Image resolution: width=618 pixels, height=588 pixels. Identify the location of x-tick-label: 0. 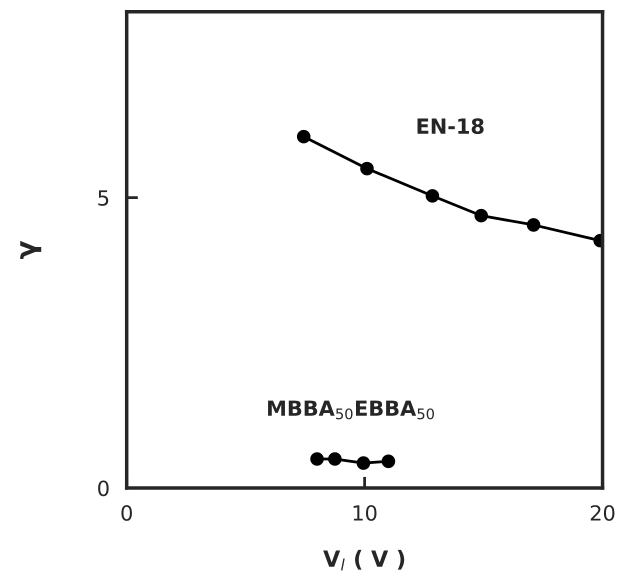
(126, 513).